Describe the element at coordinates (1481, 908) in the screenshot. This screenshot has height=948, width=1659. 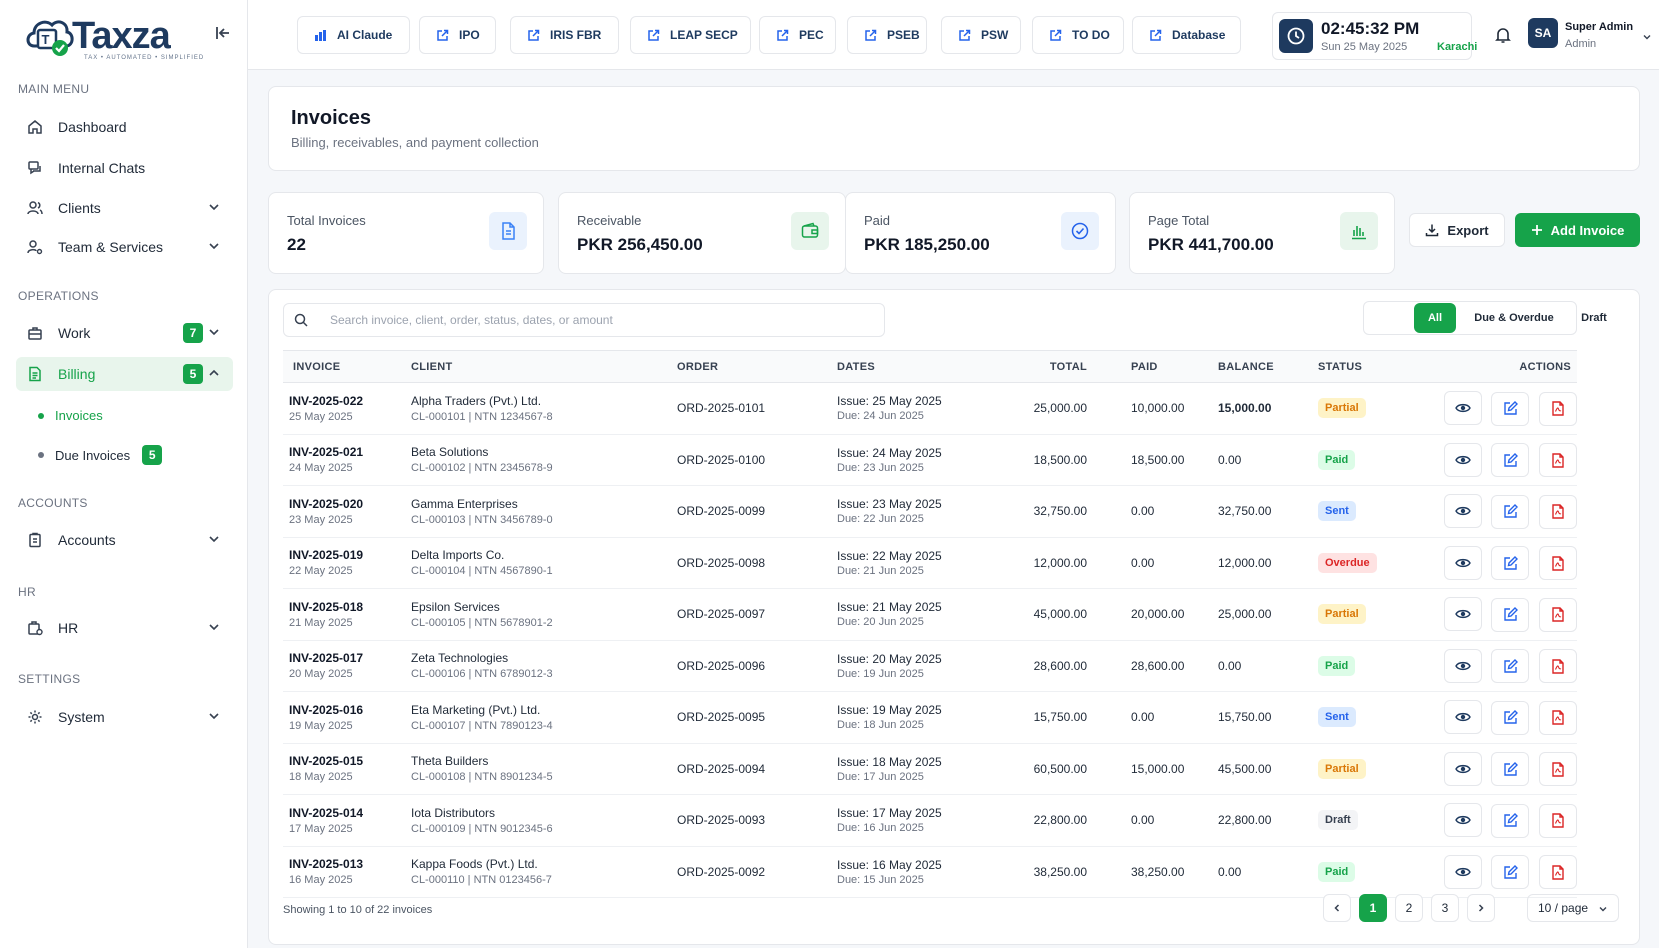
I see `next-page-button` at that location.